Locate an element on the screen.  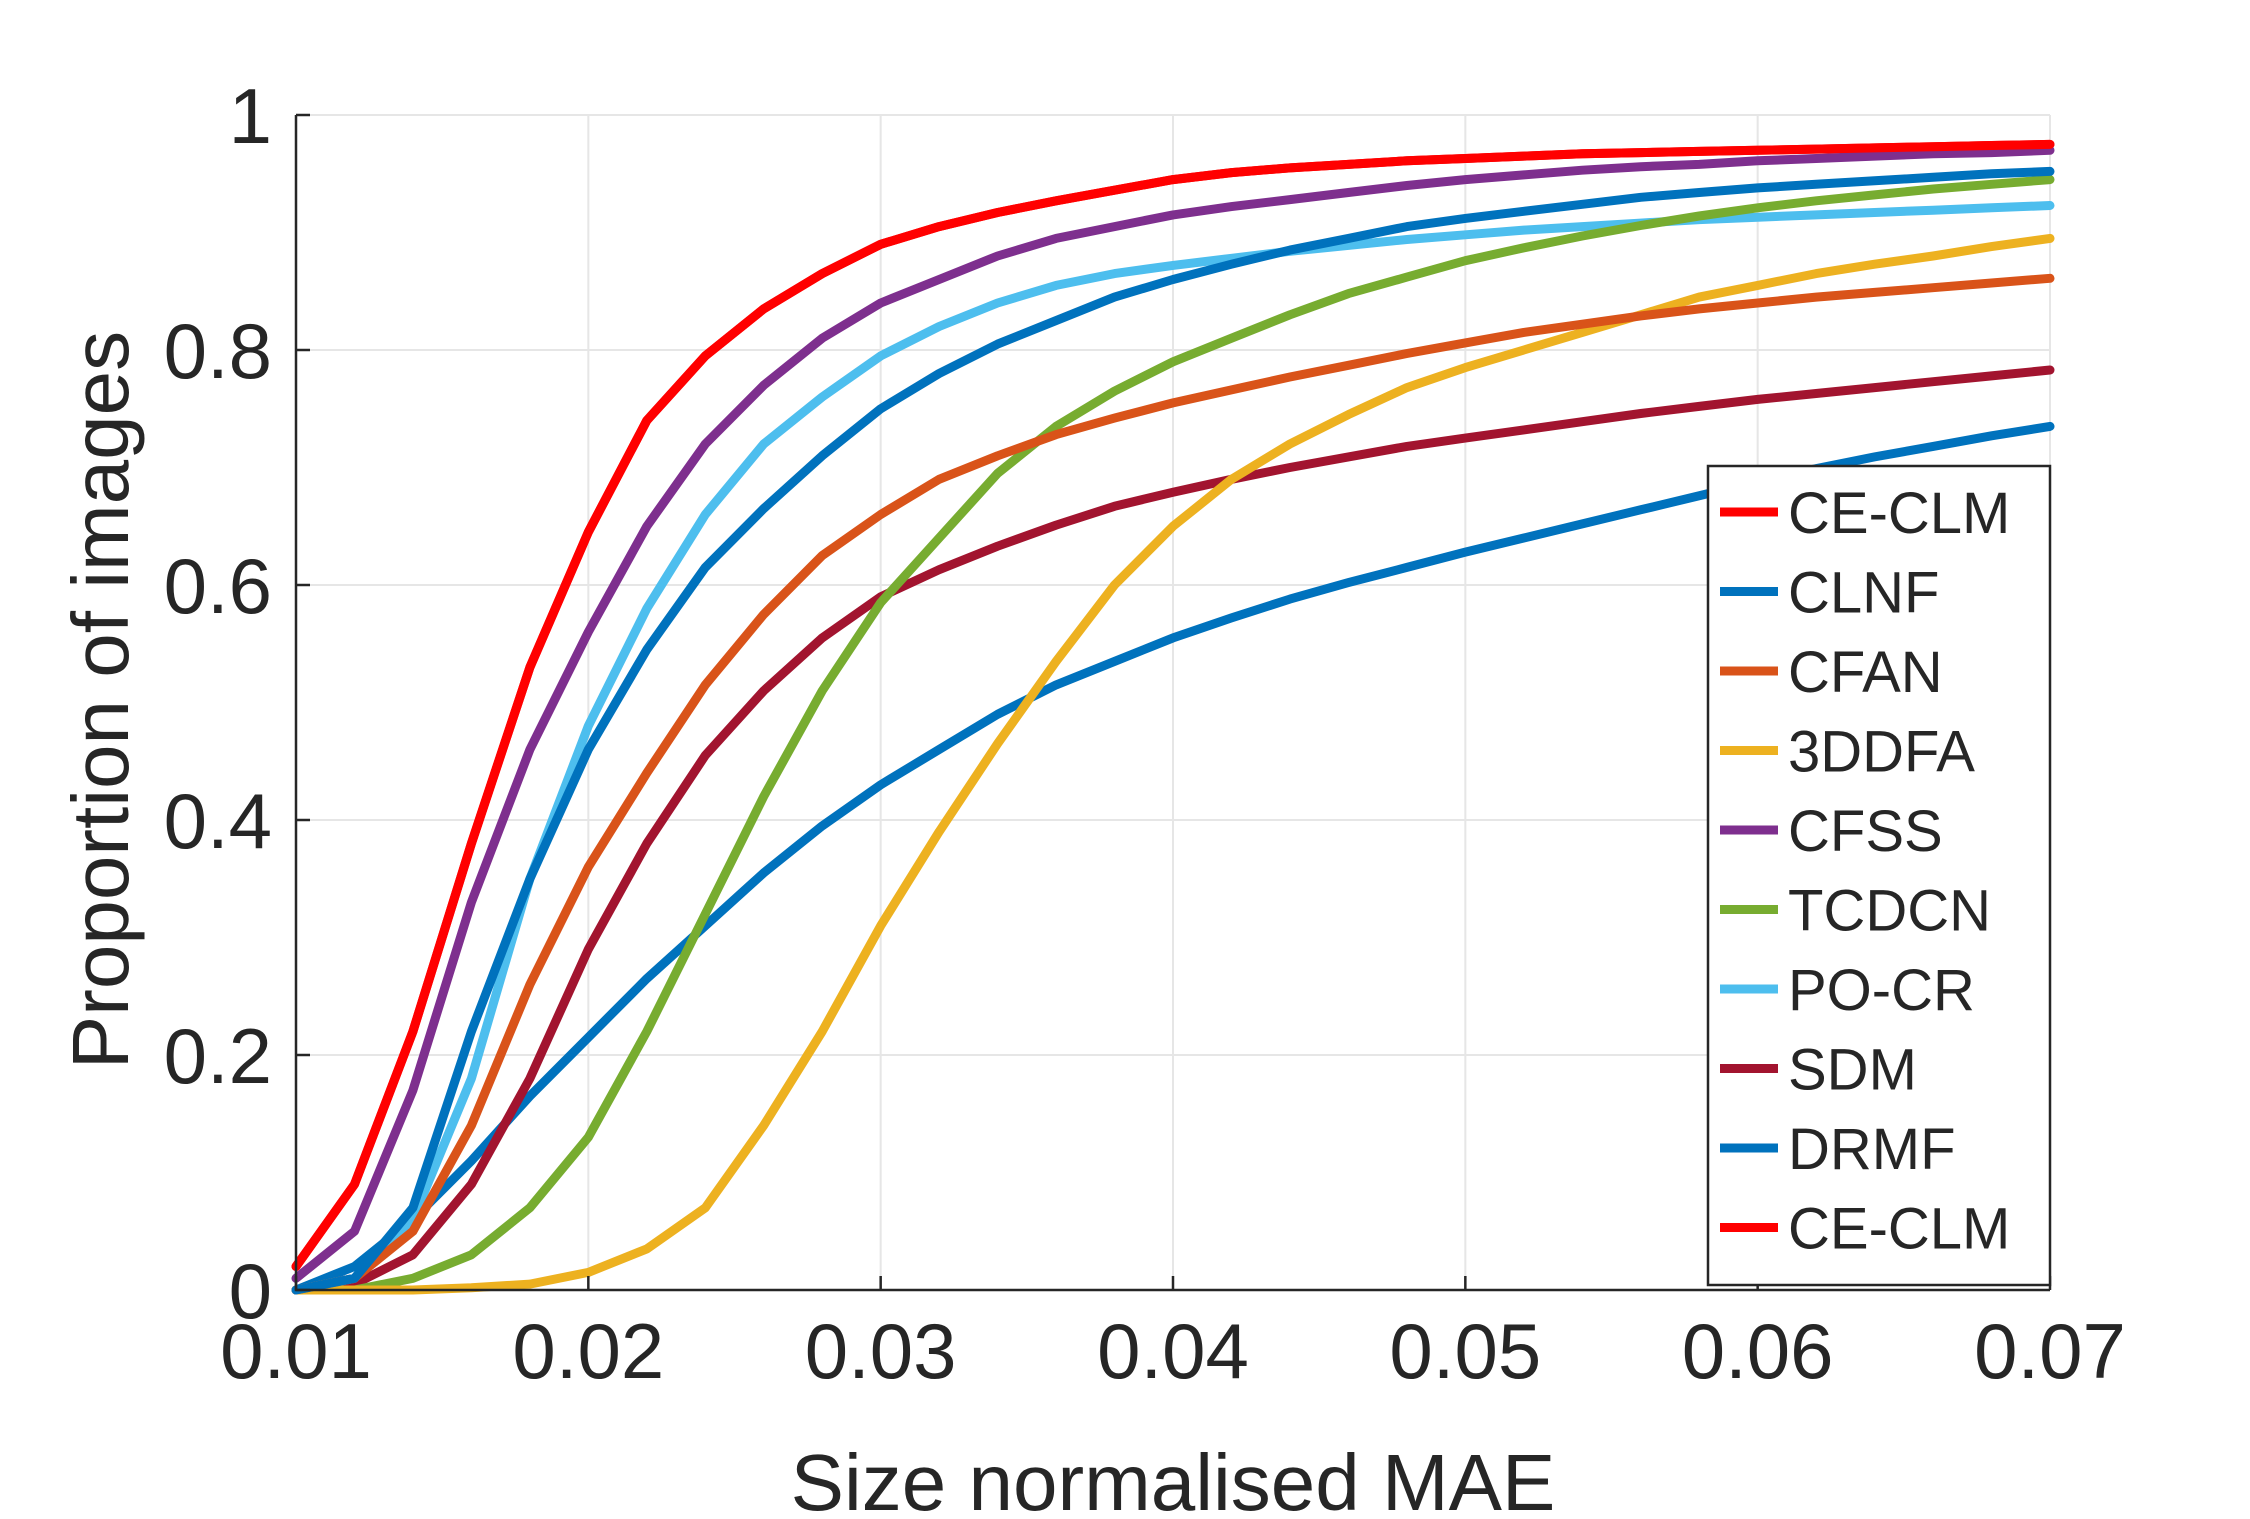
x-tick-label: 0.07 is located at coordinates (2050, 1351).